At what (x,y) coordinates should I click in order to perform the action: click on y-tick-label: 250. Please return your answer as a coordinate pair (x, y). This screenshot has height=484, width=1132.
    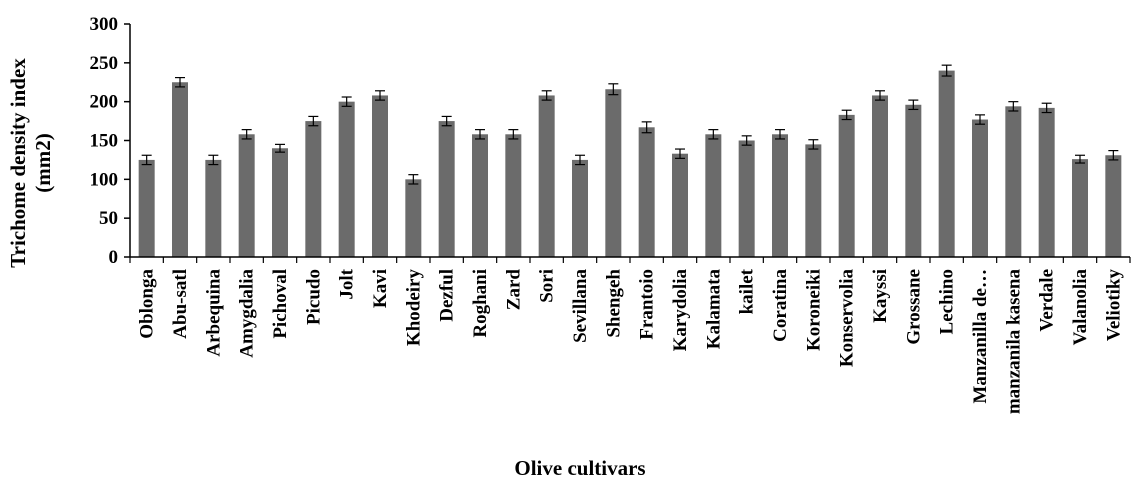
    Looking at the image, I should click on (104, 63).